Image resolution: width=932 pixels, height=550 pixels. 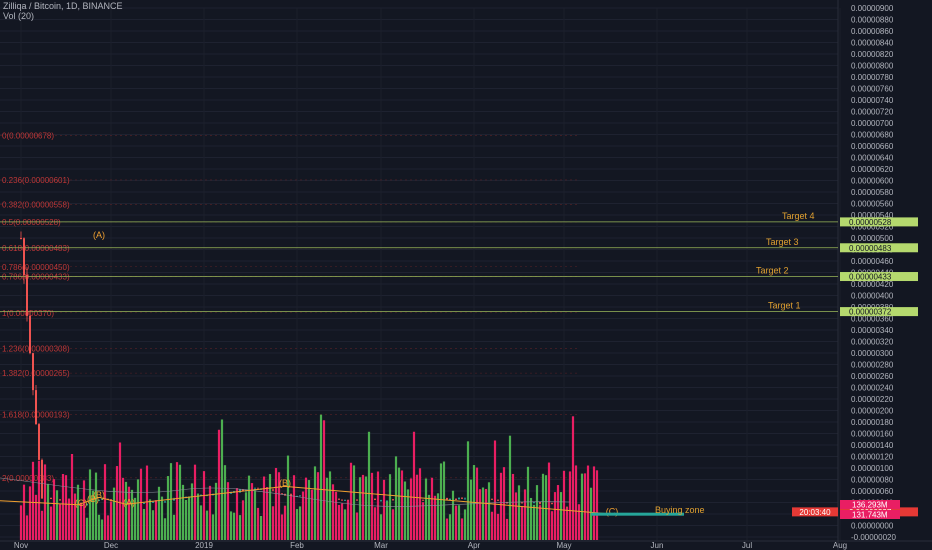 I want to click on fib-level-label: 1(0.00000370), so click(x=28, y=313).